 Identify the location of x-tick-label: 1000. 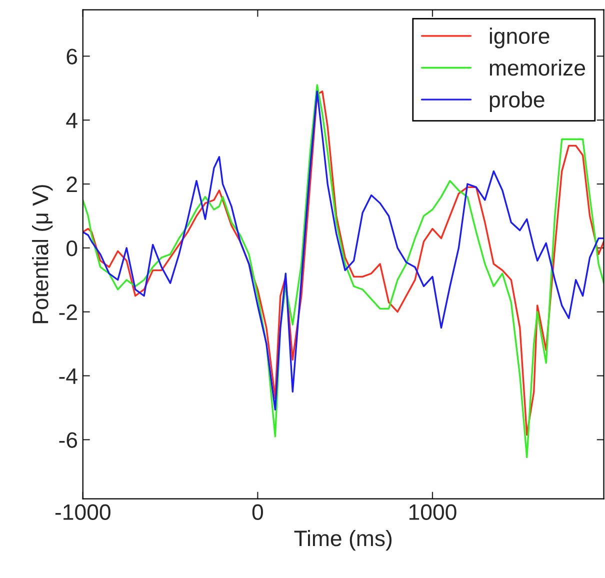
(432, 512).